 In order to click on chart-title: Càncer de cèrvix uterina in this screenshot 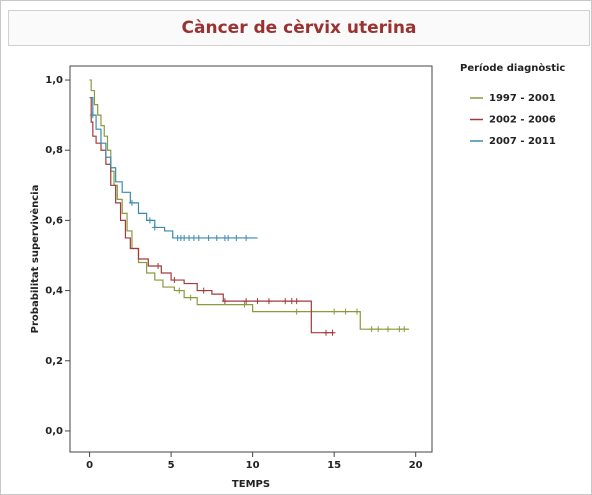, I will do `click(299, 28)`.